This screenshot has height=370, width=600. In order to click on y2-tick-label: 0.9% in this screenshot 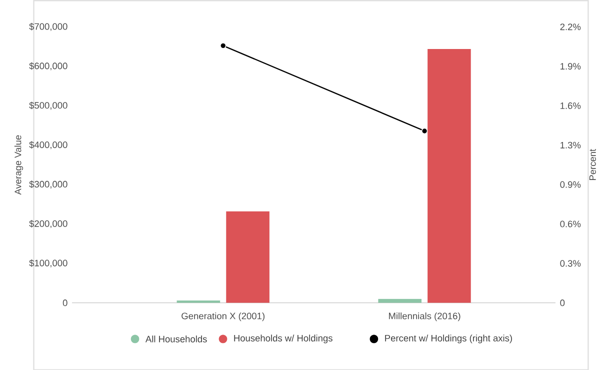, I will do `click(570, 184)`.